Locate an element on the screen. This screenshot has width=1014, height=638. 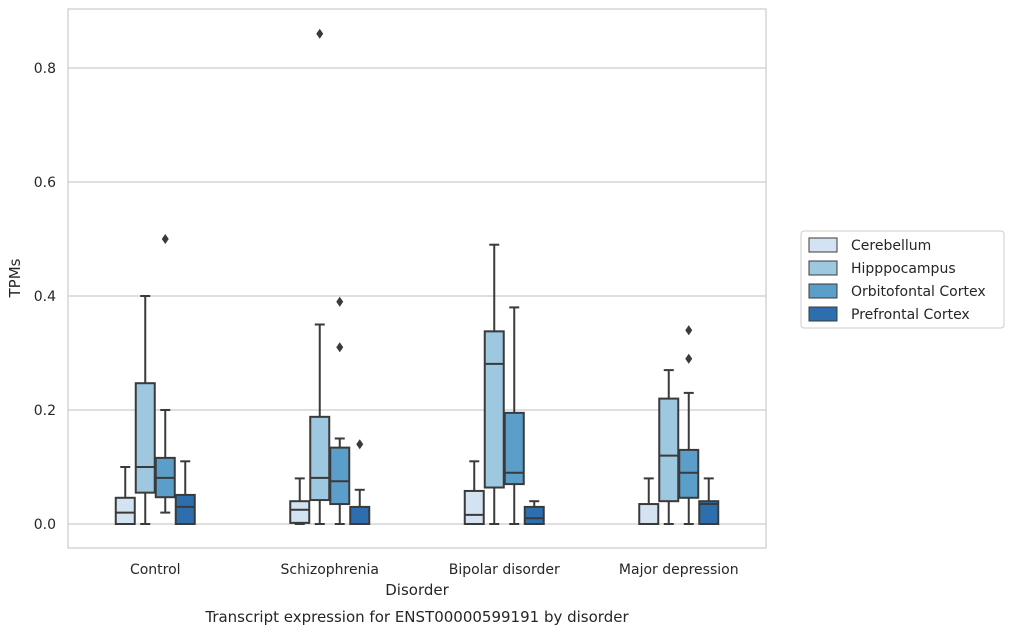
legend-label: Cerebellum is located at coordinates (891, 246).